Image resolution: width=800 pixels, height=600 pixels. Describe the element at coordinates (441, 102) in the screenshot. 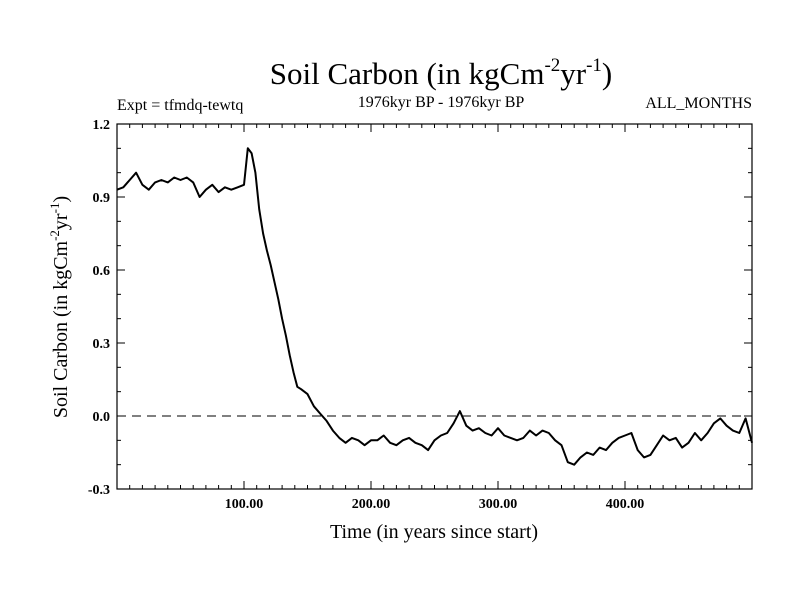

I see `period-label: 1976kyr BP - 1976kyr BP` at that location.